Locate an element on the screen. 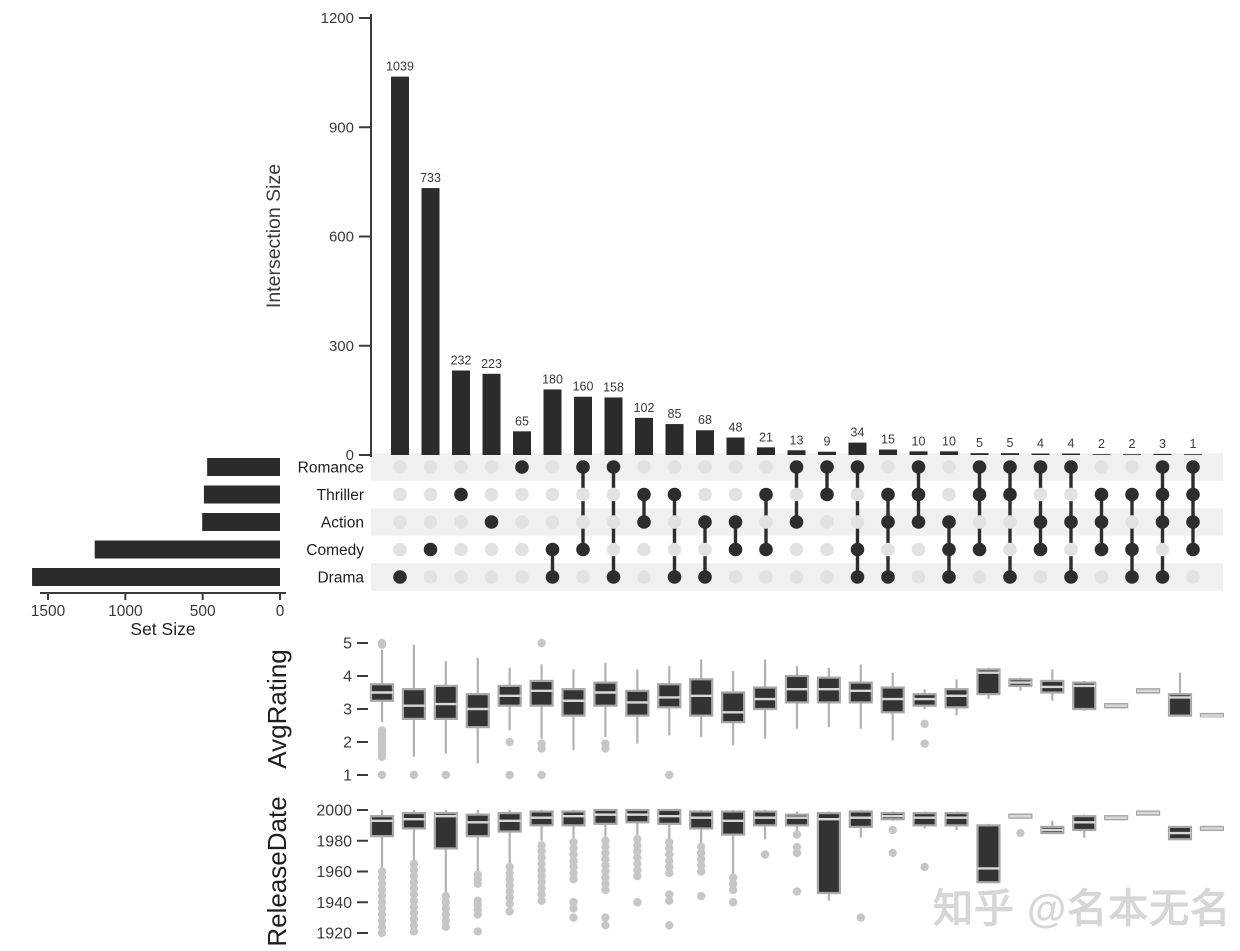  avgrating-boxplot-outlier is located at coordinates (382, 775).